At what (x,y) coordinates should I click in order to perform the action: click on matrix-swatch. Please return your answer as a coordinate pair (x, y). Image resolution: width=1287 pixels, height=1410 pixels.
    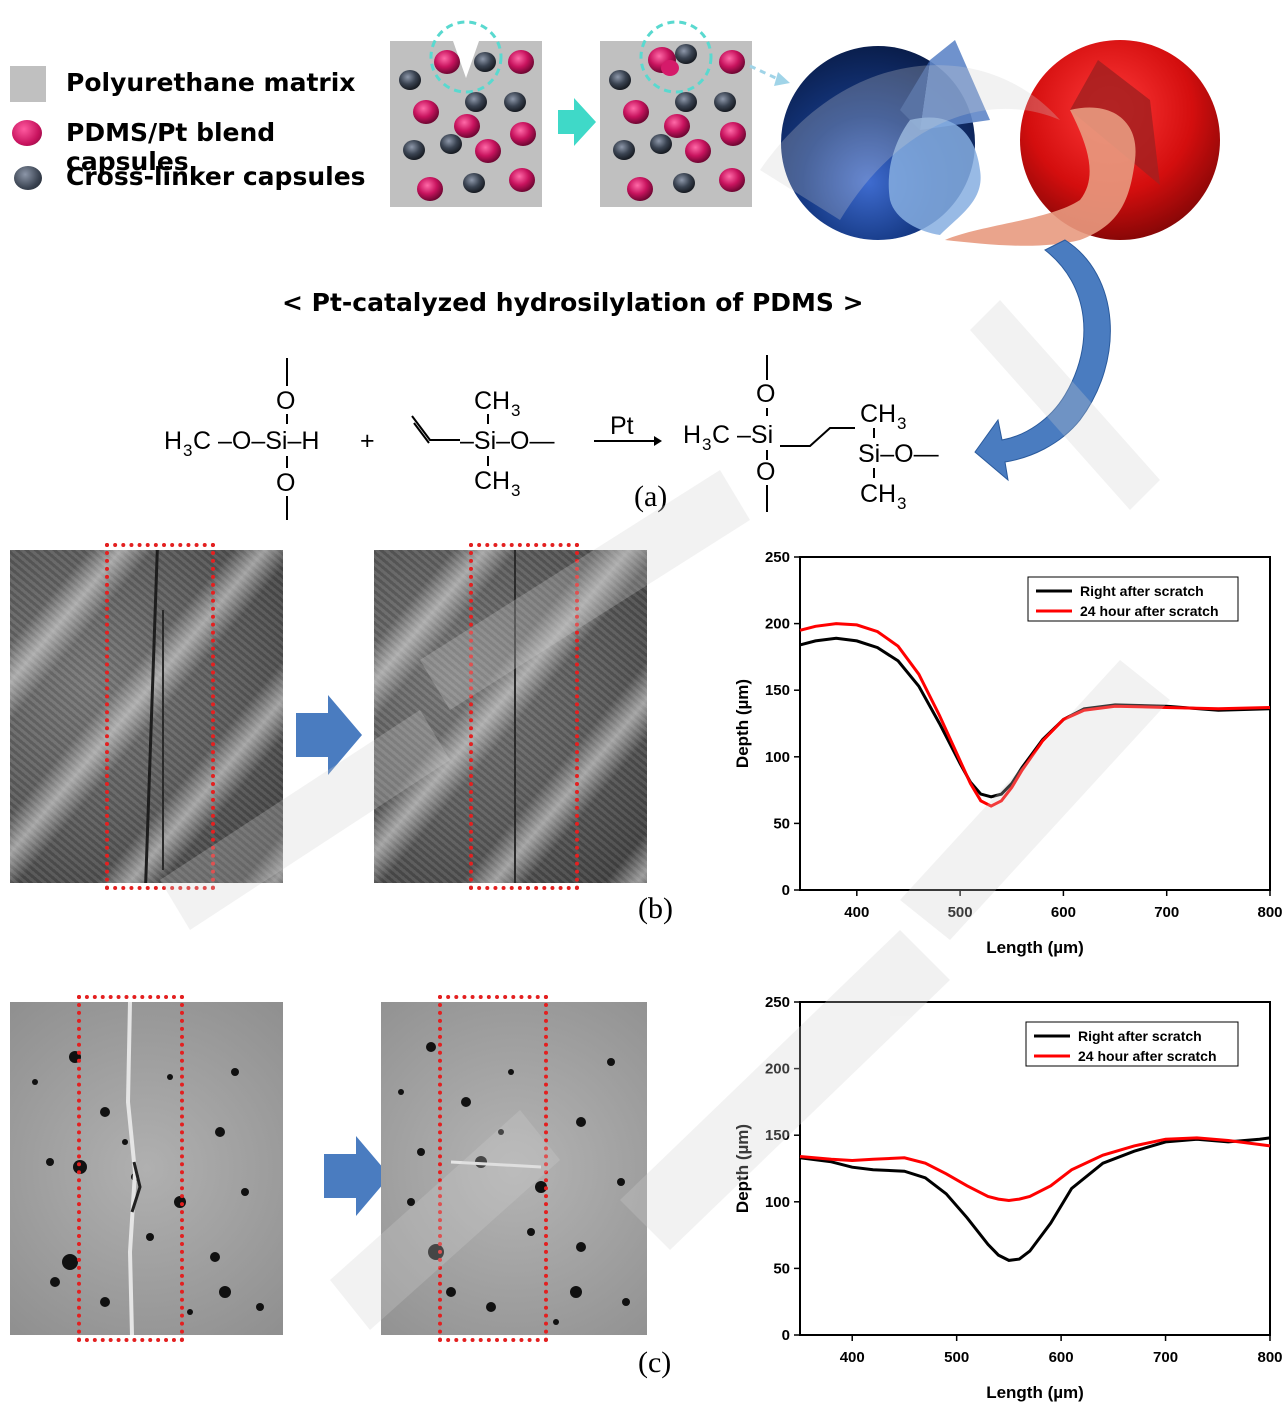
    Looking at the image, I should click on (28, 84).